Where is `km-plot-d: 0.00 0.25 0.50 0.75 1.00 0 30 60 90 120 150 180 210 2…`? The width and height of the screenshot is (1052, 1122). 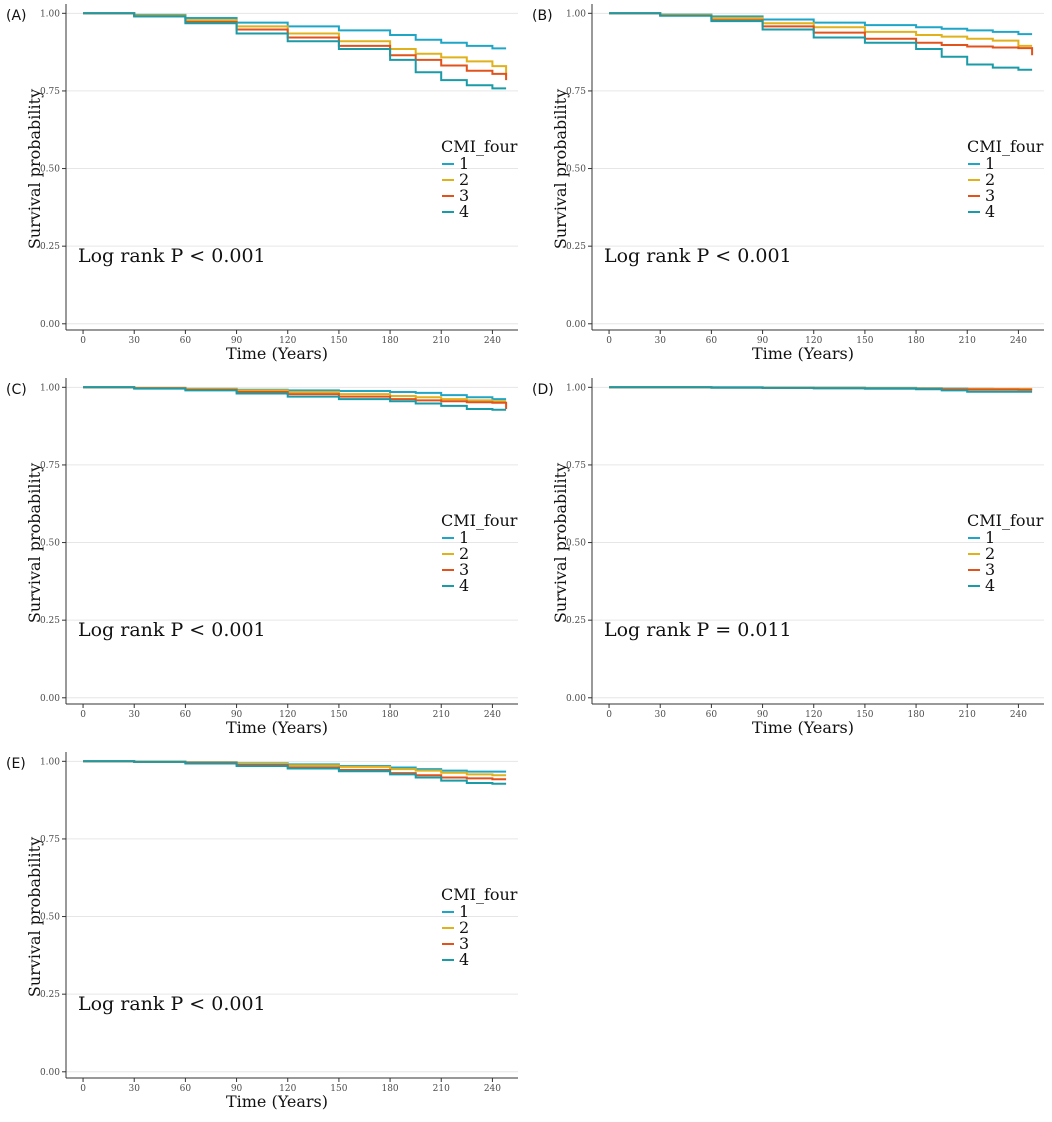 km-plot-d: 0.00 0.25 0.50 0.75 1.00 0 30 60 90 120 150 180 210 2… is located at coordinates (797, 557).